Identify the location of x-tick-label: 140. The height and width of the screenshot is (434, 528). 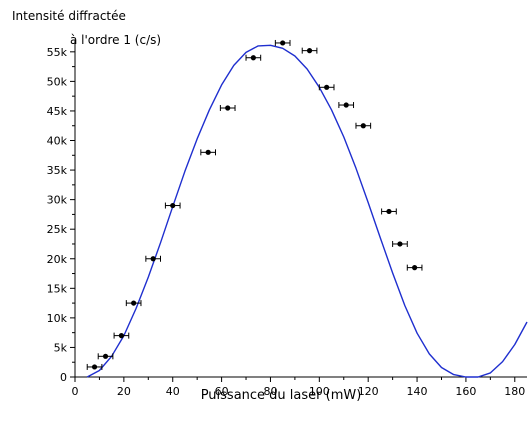
(417, 391).